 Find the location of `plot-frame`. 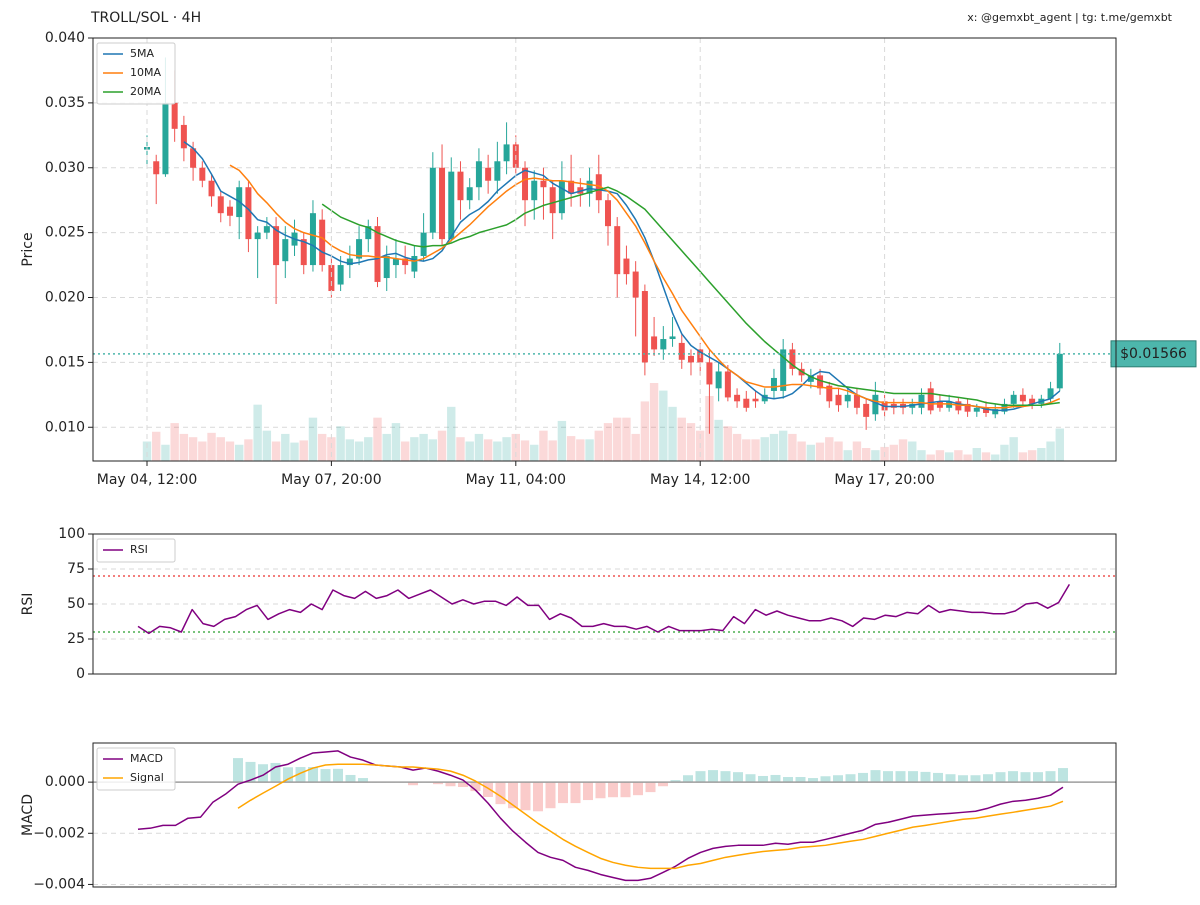

plot-frame is located at coordinates (604, 815).